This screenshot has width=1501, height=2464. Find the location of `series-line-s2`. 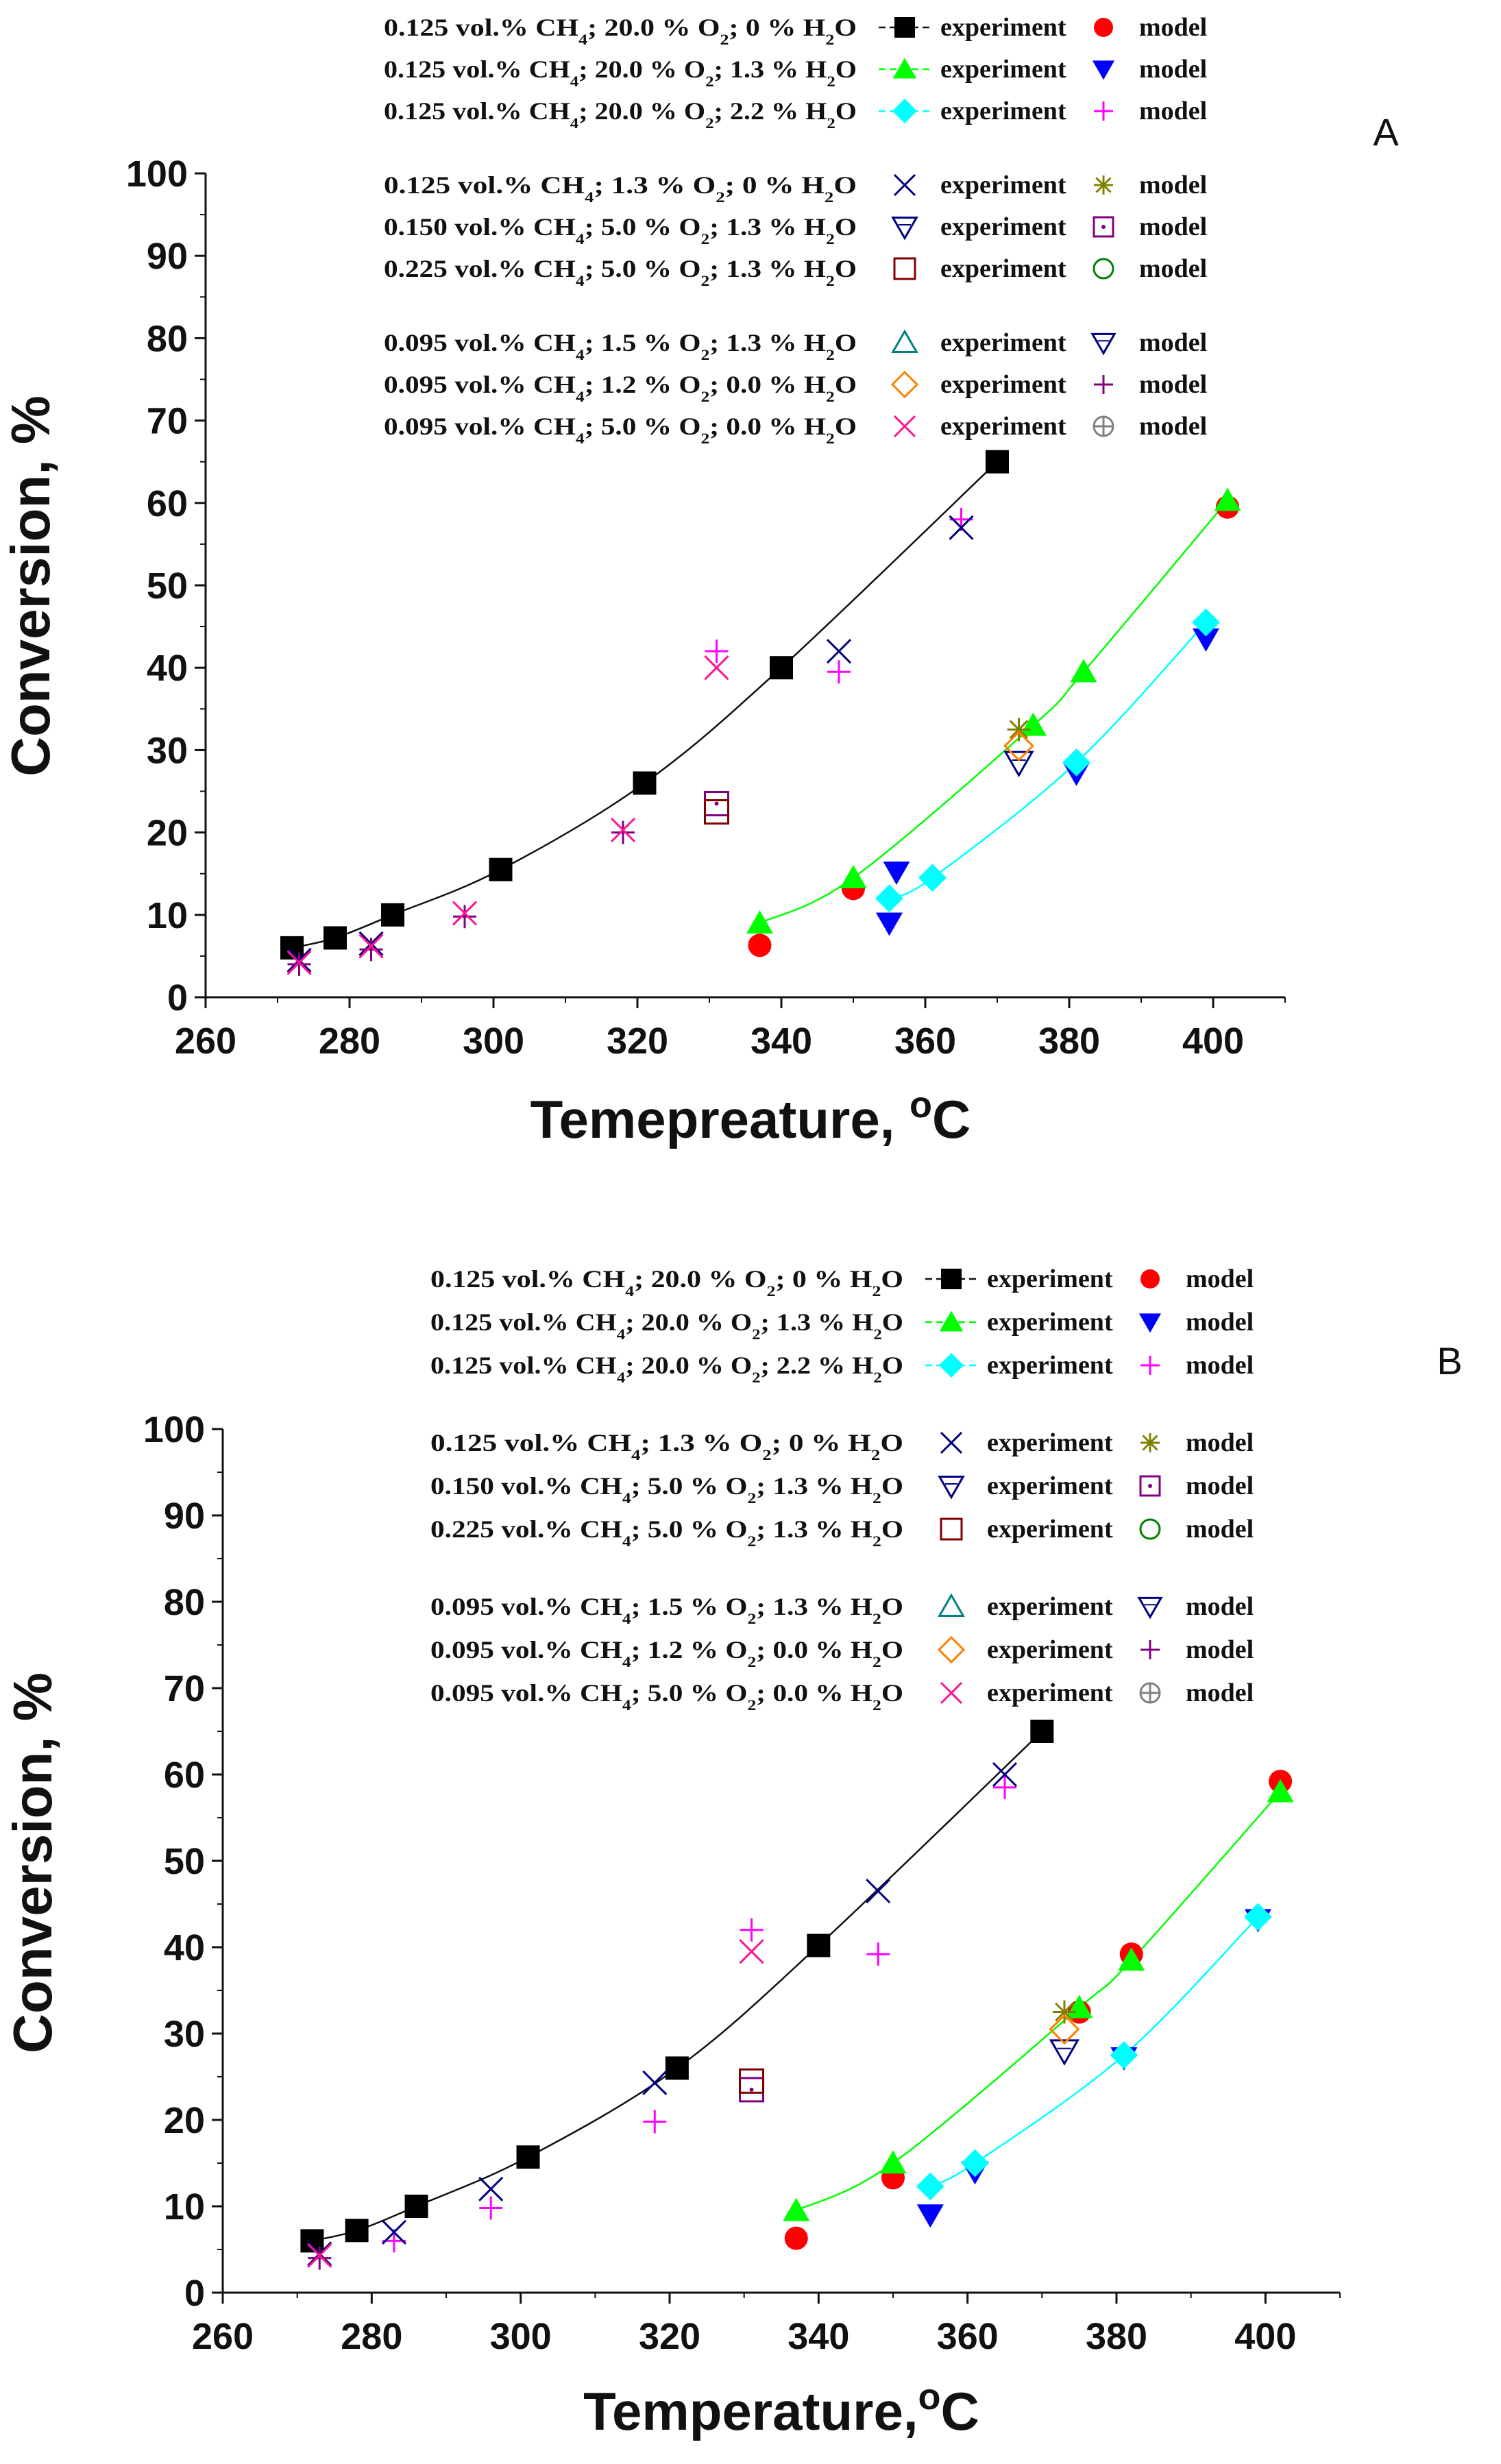

series-line-s2 is located at coordinates (993, 712).